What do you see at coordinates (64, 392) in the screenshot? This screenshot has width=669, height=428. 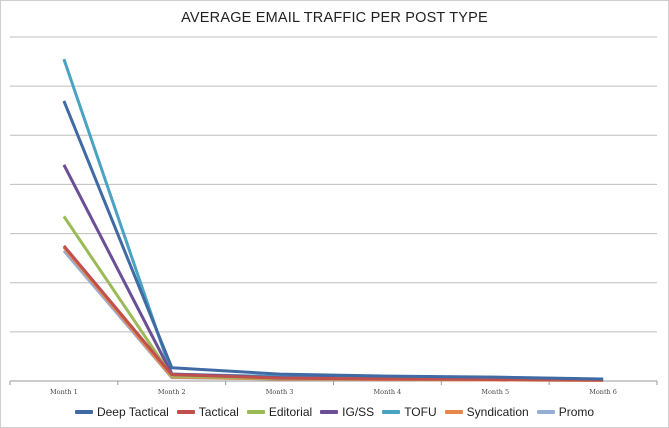 I see `x-tick-label: Month 1` at bounding box center [64, 392].